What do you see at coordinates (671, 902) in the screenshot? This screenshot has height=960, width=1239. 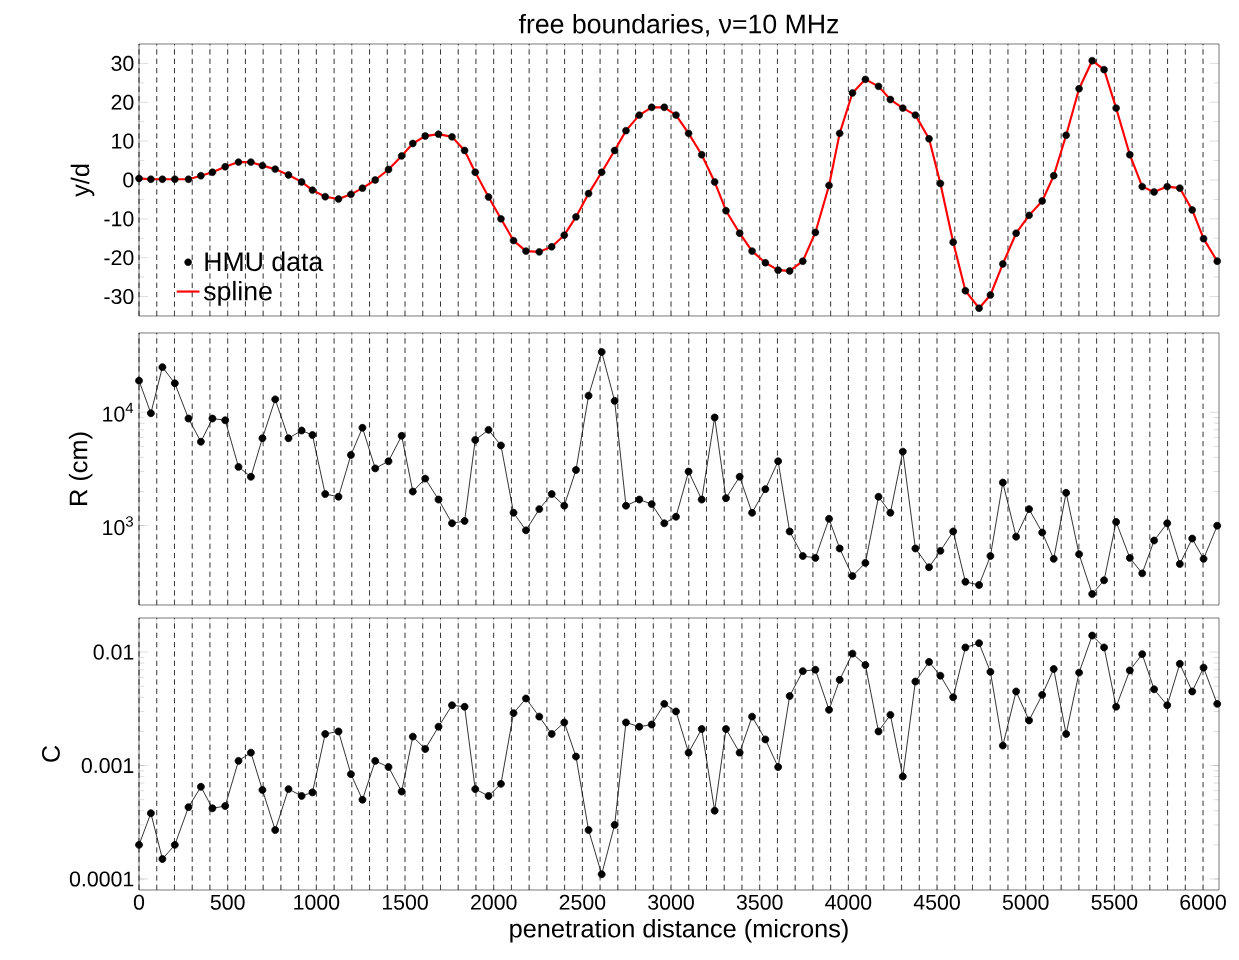 I see `x-tick-label: 3000` at bounding box center [671, 902].